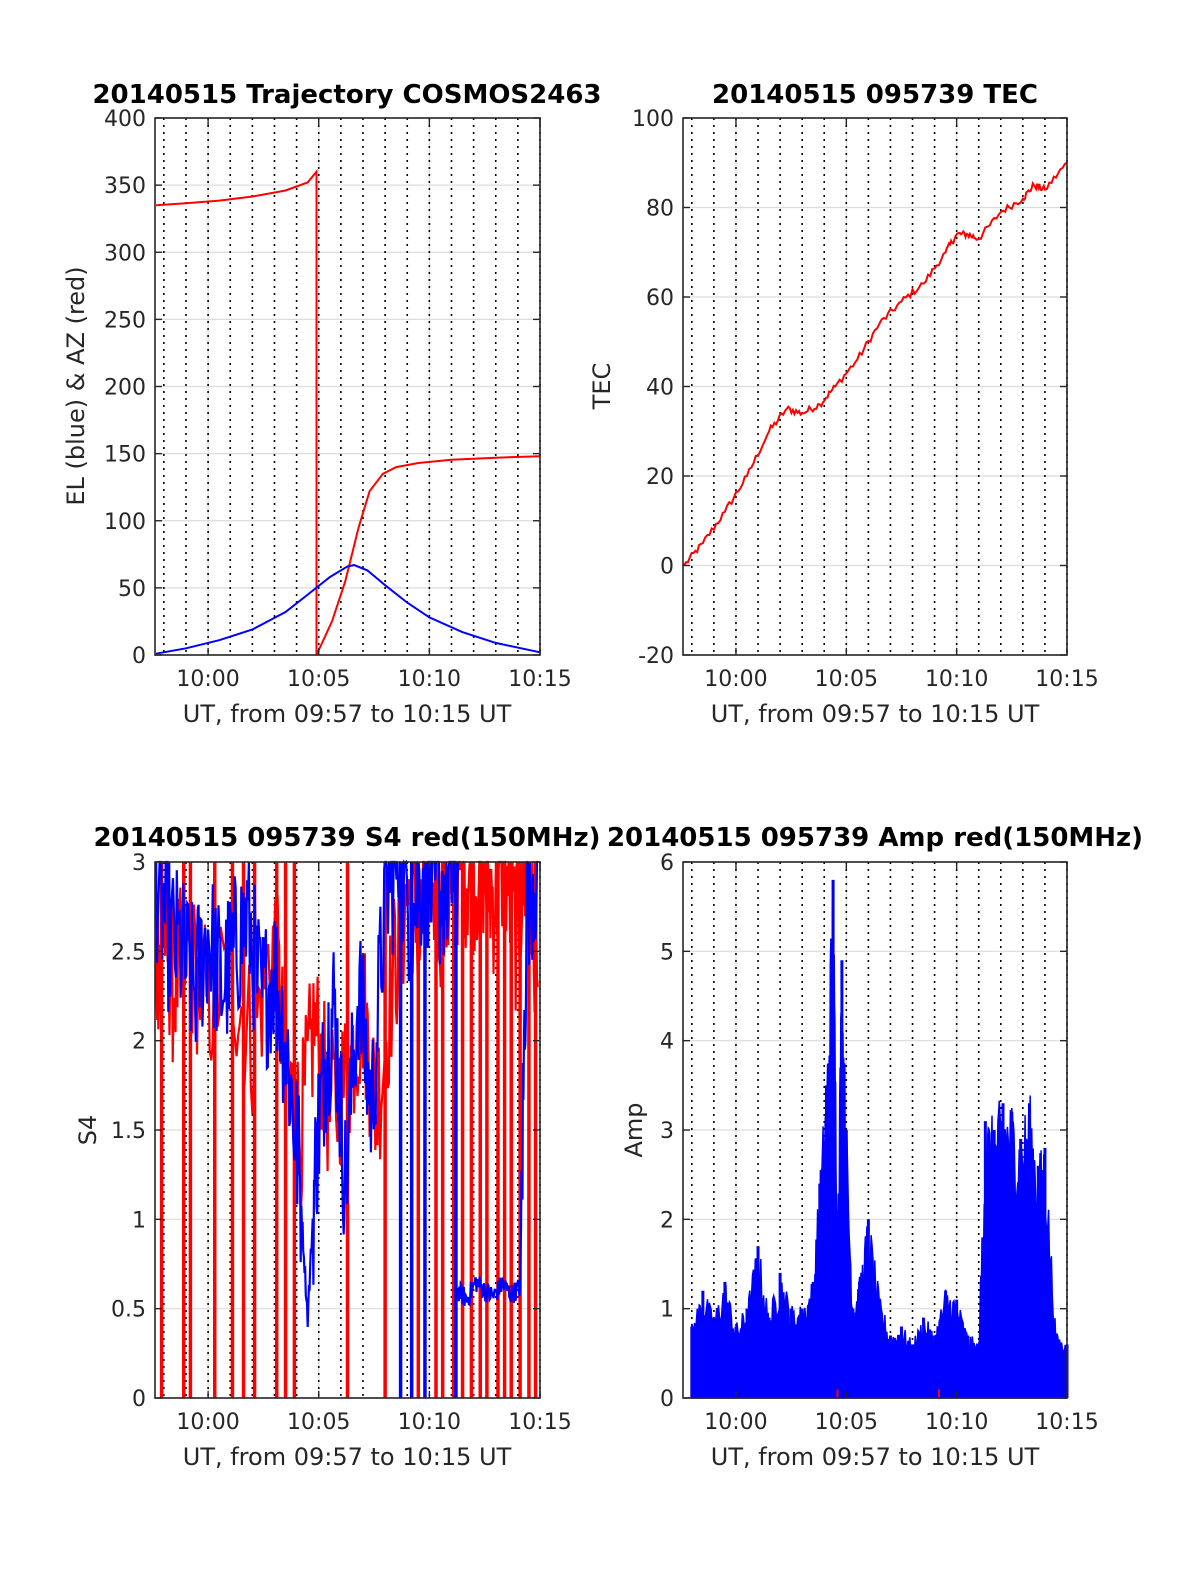 The height and width of the screenshot is (1575, 1200). I want to click on y-axis-label: TEC, so click(602, 387).